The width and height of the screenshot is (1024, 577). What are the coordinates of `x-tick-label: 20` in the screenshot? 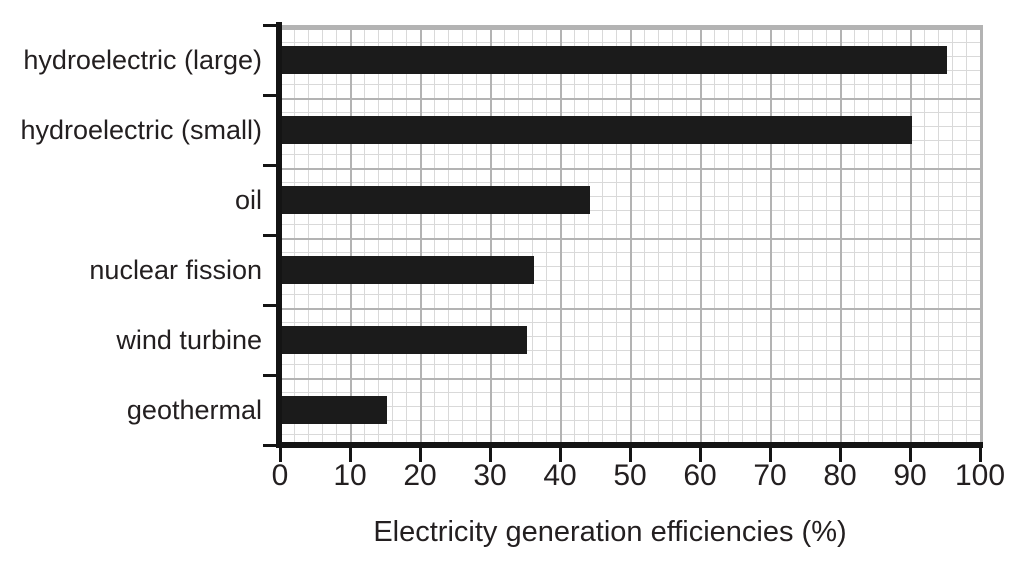 It's located at (420, 475).